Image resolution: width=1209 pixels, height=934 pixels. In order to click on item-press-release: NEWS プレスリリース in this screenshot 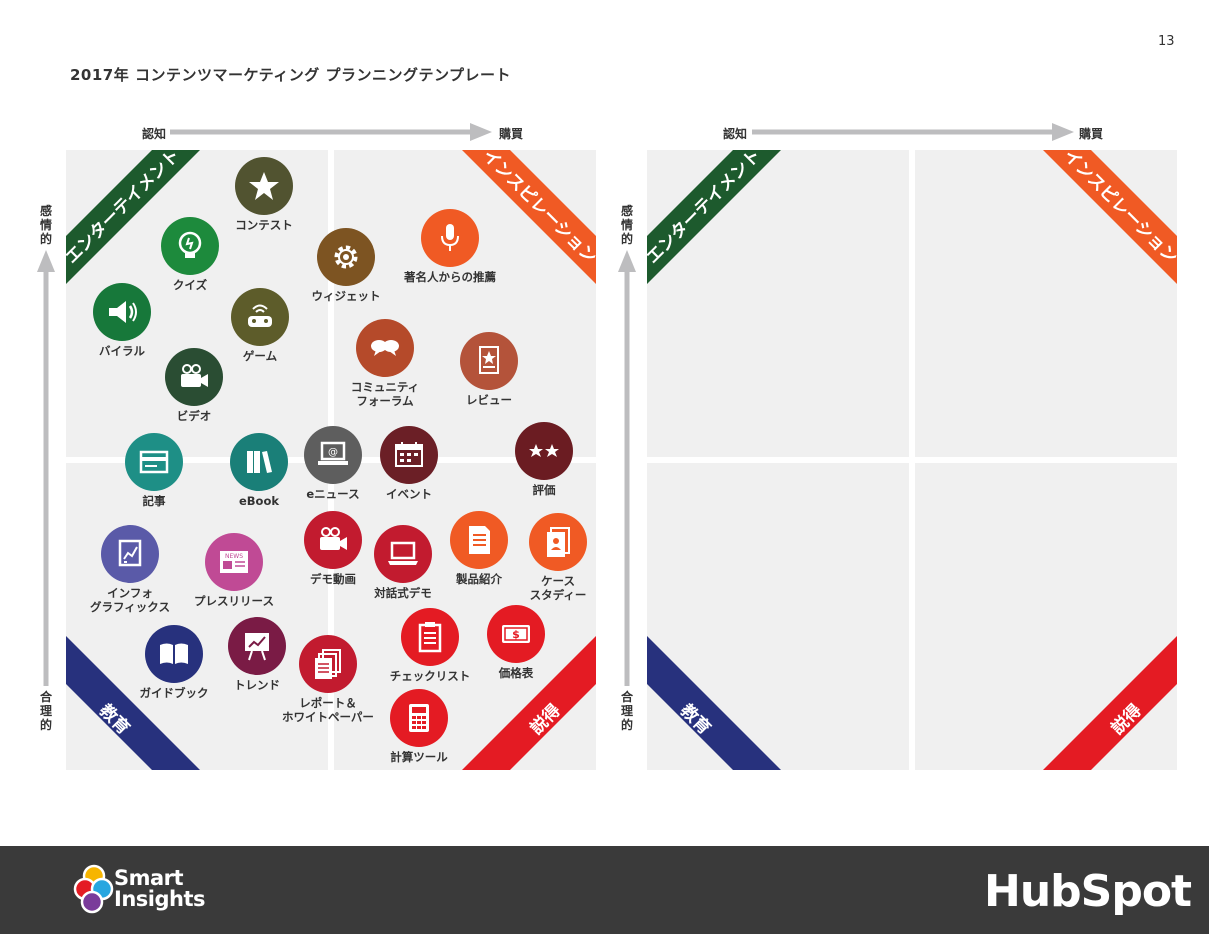, I will do `click(234, 570)`.